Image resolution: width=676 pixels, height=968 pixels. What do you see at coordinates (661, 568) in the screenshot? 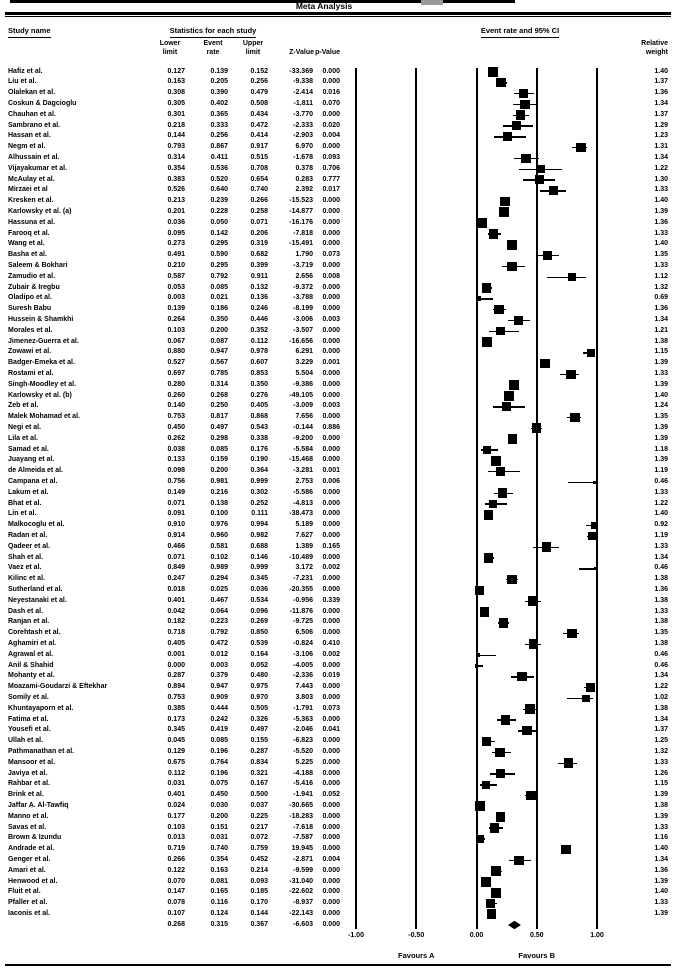
I see `relative-weight: 0.46` at bounding box center [661, 568].